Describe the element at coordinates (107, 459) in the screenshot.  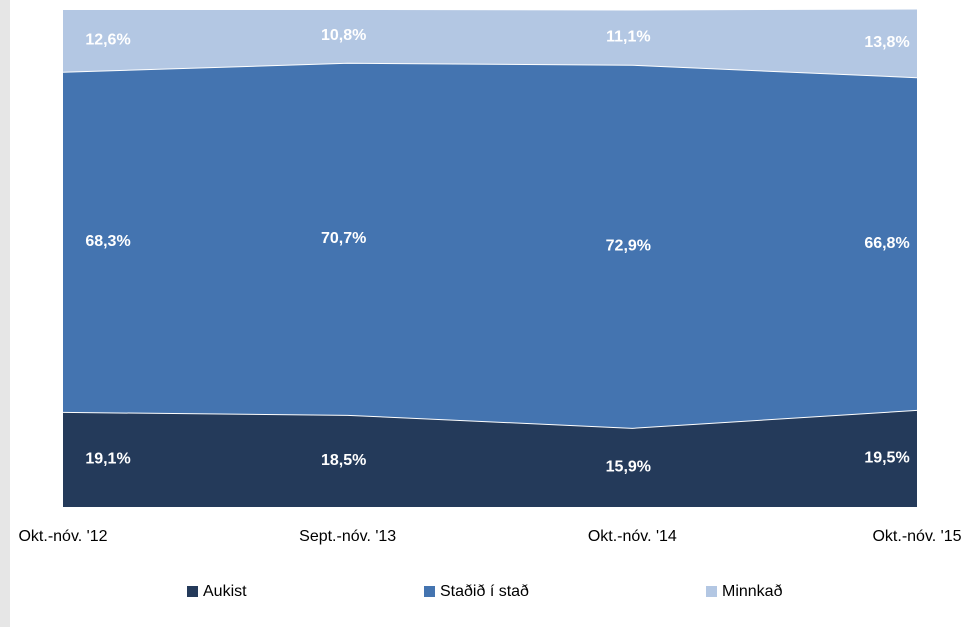
I see `data-label: 19,1%` at that location.